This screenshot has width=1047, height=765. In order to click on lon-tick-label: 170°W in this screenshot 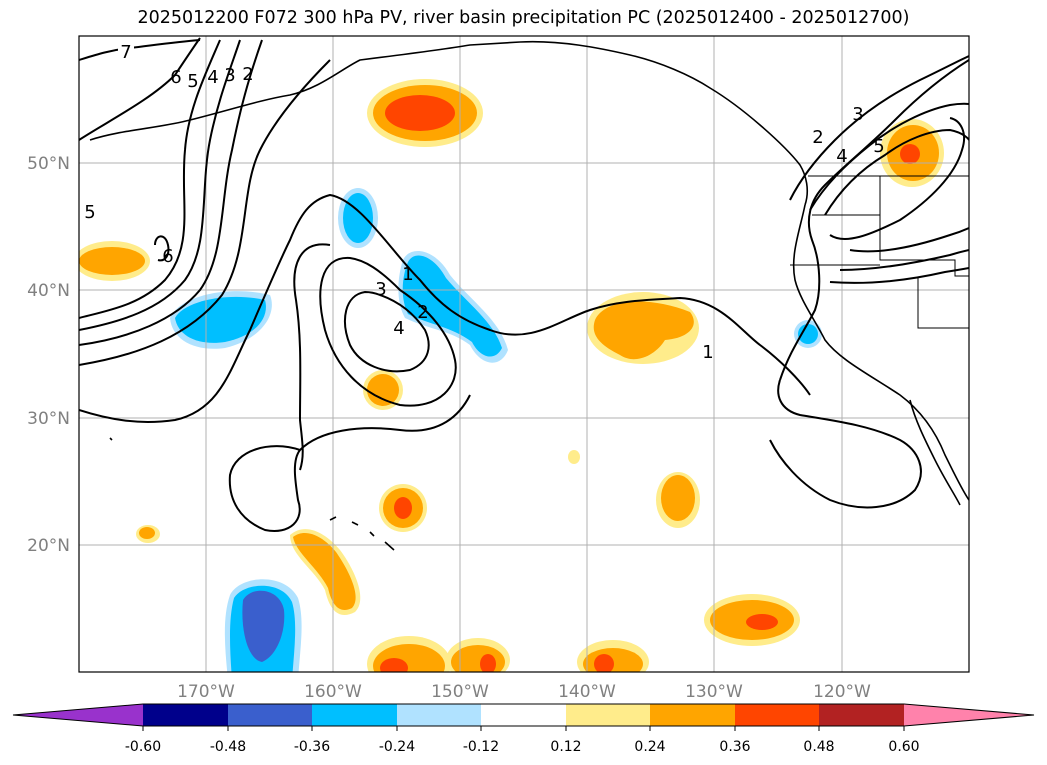, I will do `click(206, 692)`.